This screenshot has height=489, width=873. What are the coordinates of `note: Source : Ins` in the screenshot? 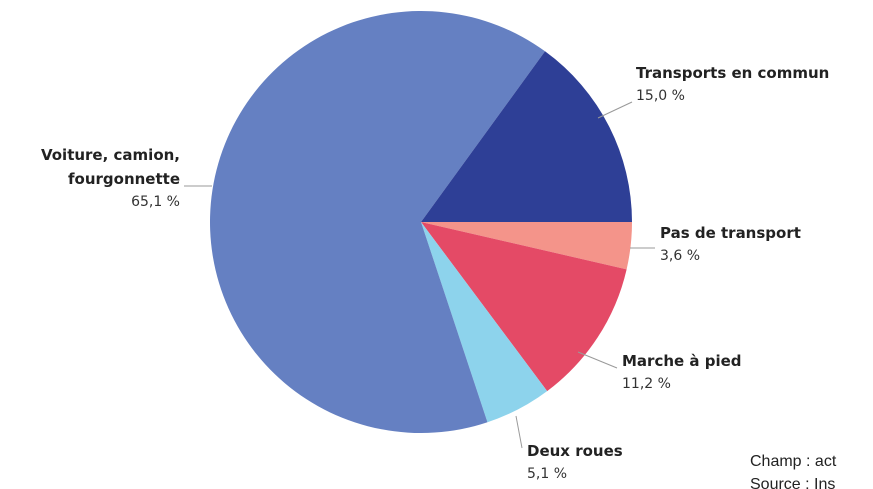 It's located at (792, 482).